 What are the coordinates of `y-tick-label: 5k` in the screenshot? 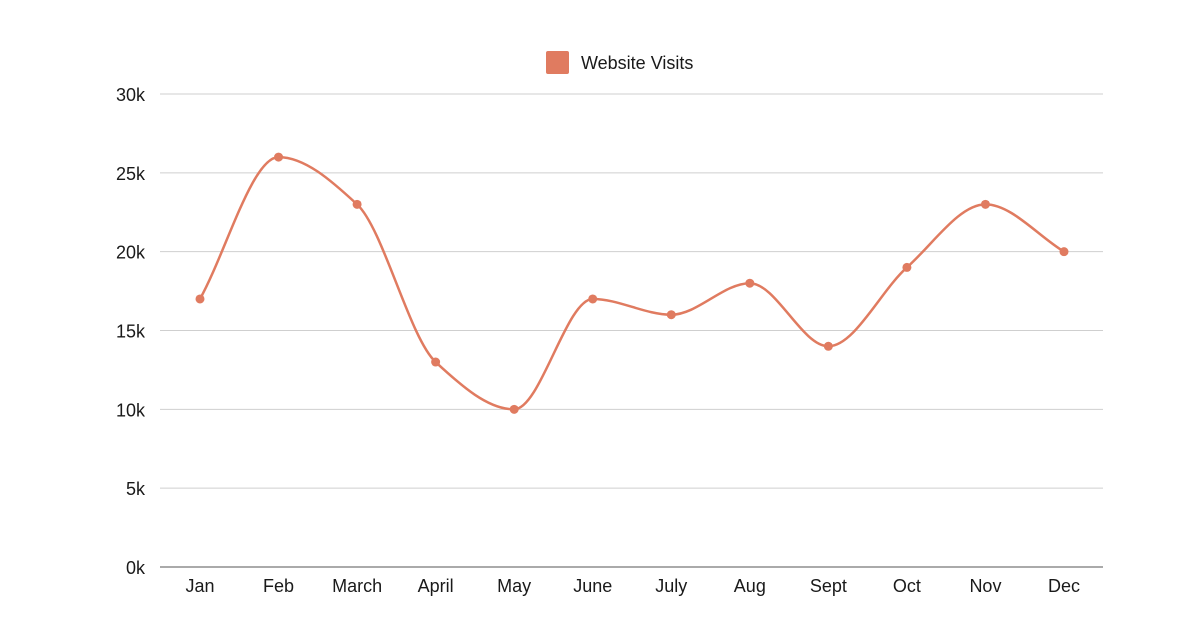 It's located at (136, 489).